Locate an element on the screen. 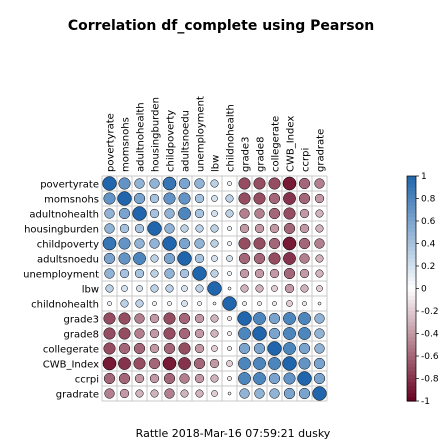  row-label: adultsnoedu is located at coordinates (68, 260).